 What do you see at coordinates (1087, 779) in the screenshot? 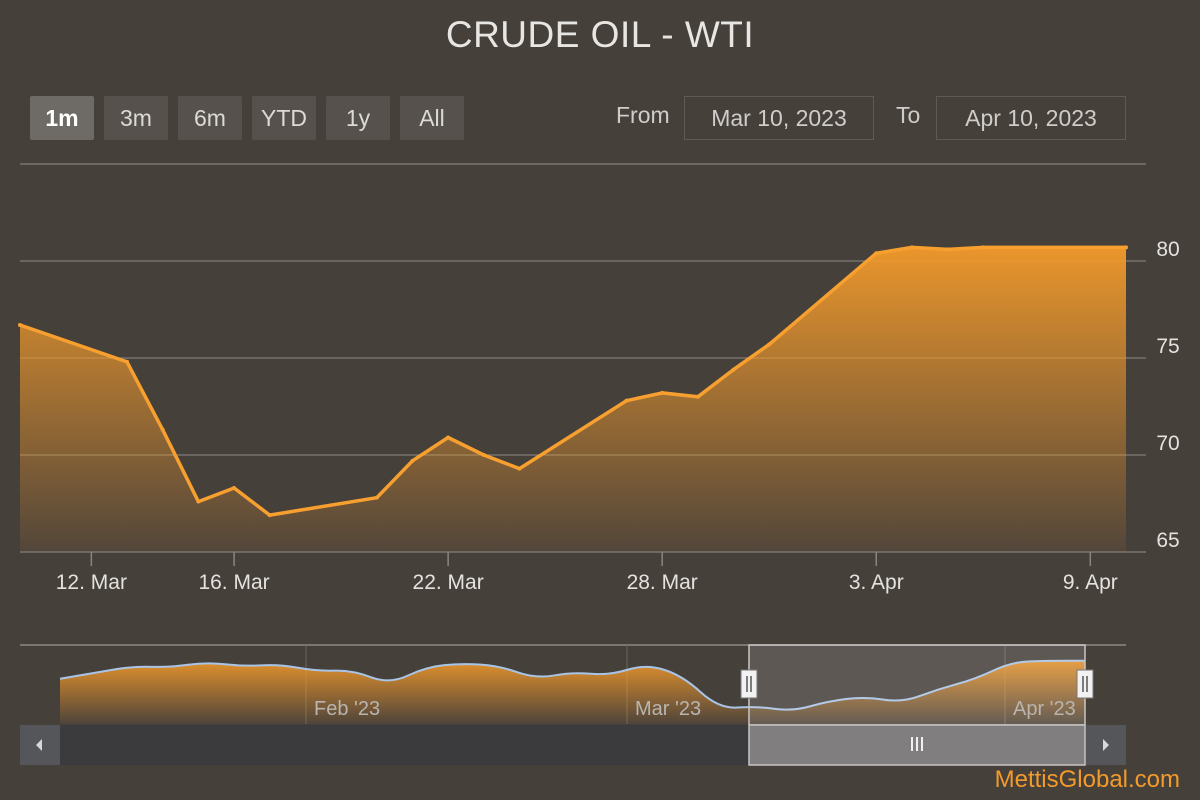
I see `brand-link: MettisGlobal.com` at bounding box center [1087, 779].